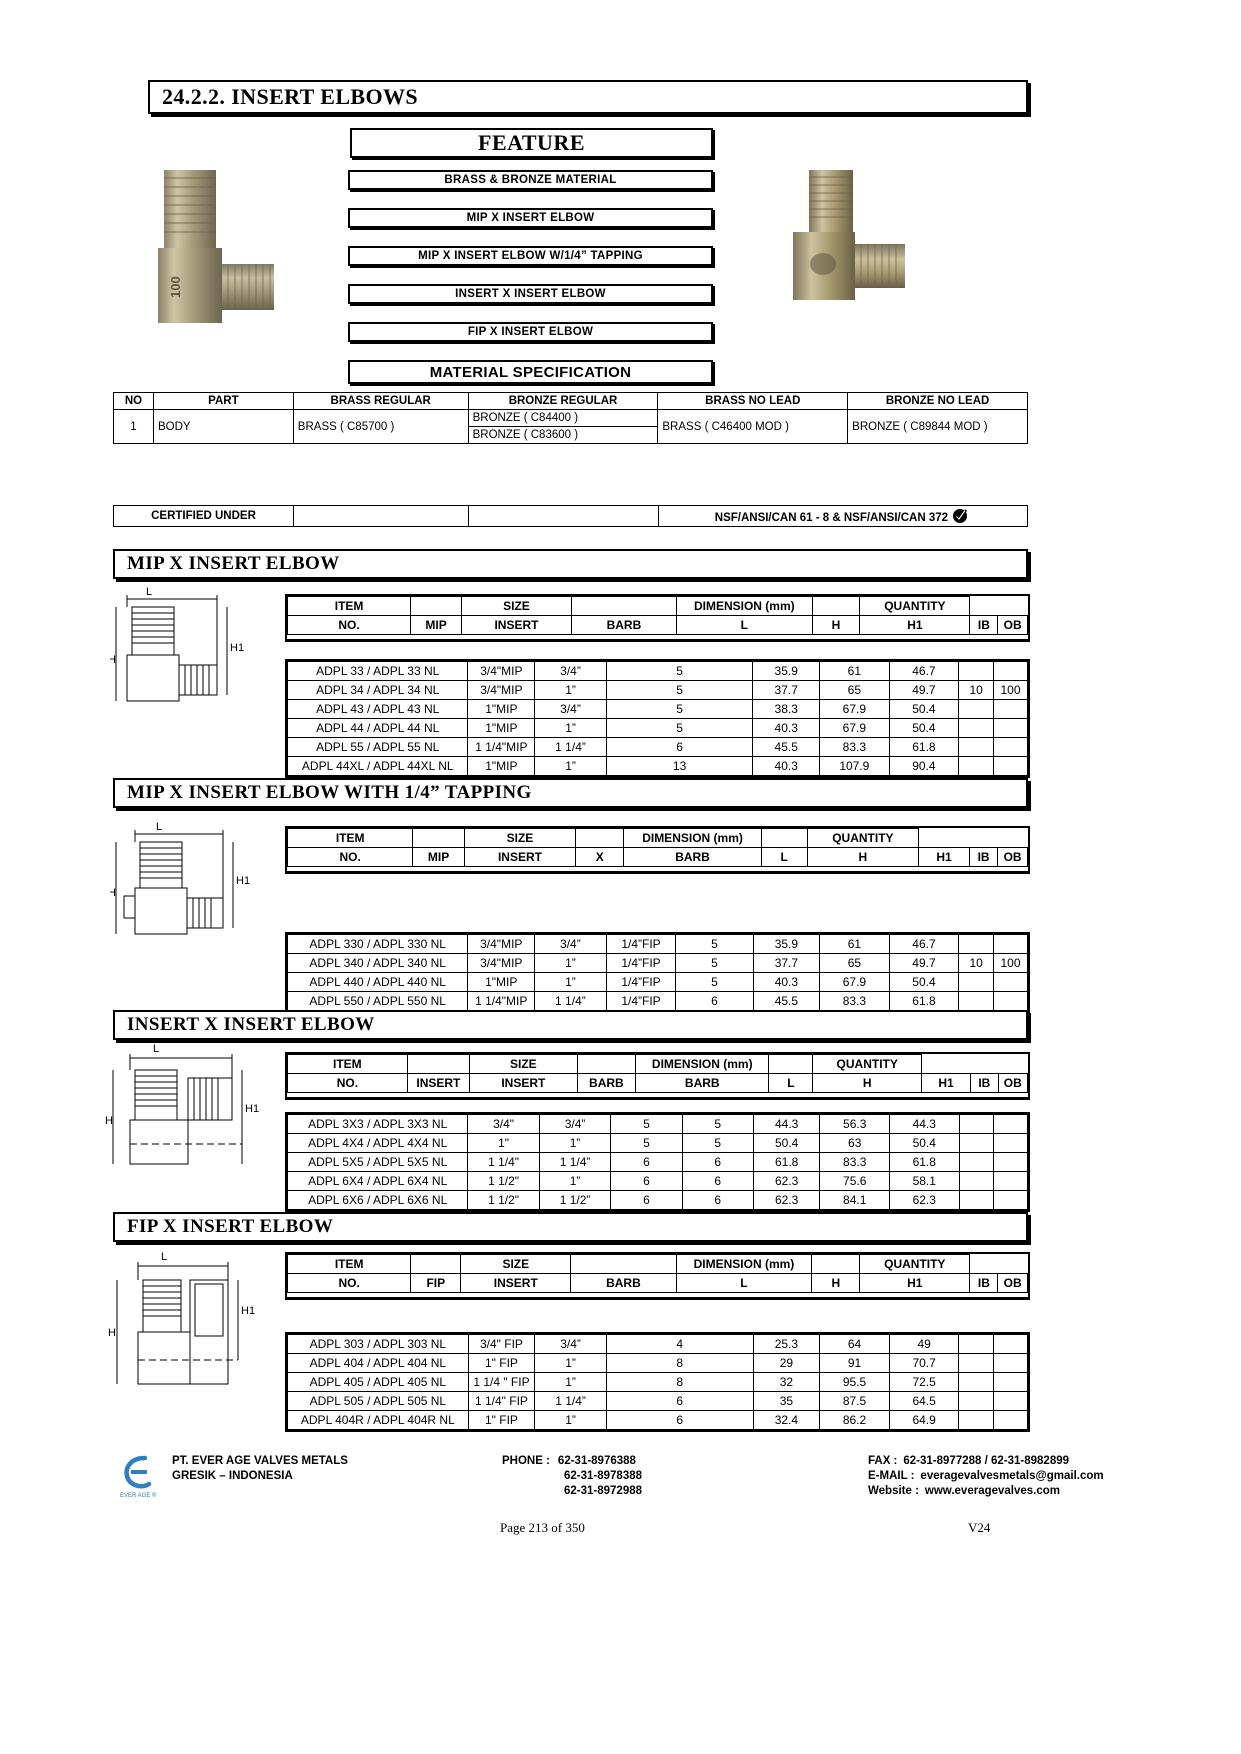 Image resolution: width=1241 pixels, height=1754 pixels. Describe the element at coordinates (979, 1527) in the screenshot. I see `revision-label: V24` at that location.